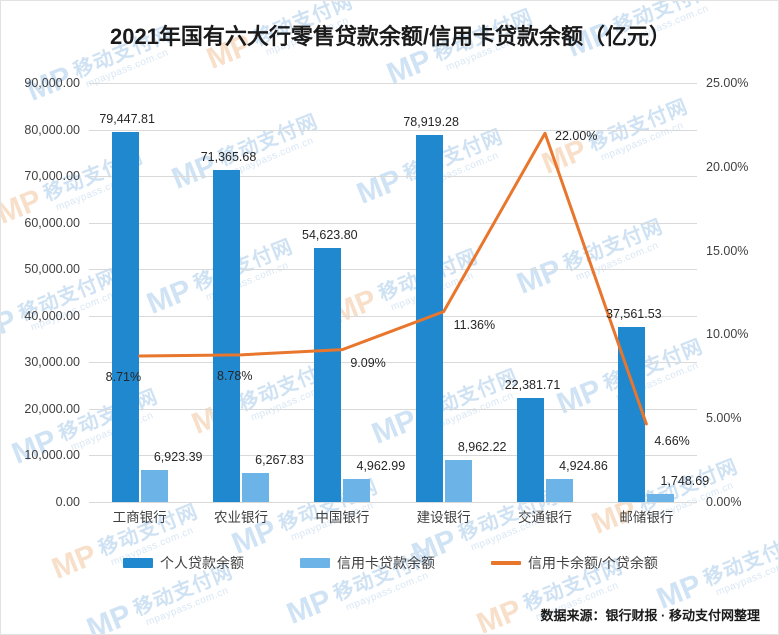  Describe the element at coordinates (52, 176) in the screenshot. I see `y-axis-left-tick: 70,000.00` at that location.